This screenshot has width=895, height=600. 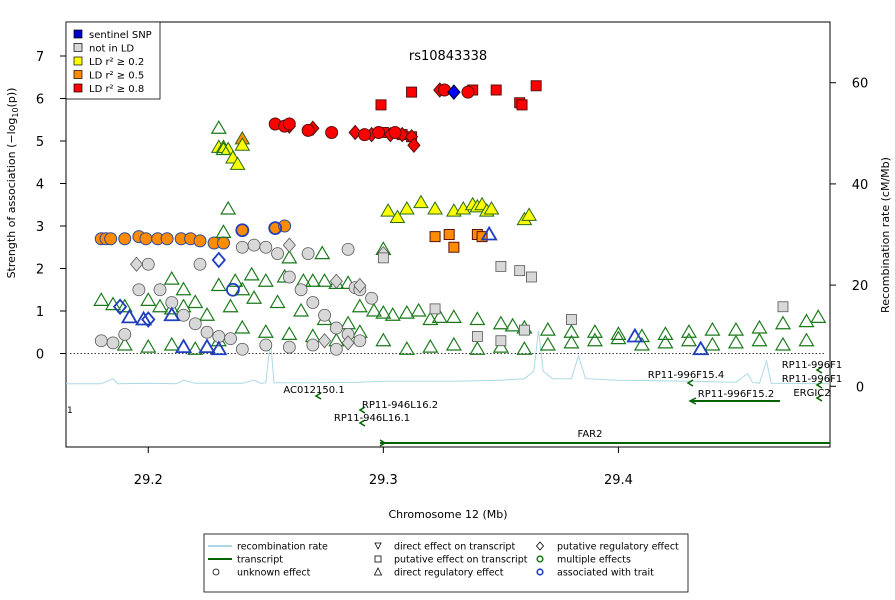 I want to click on effect-legend-label: putative effect on transcript, so click(x=461, y=560).